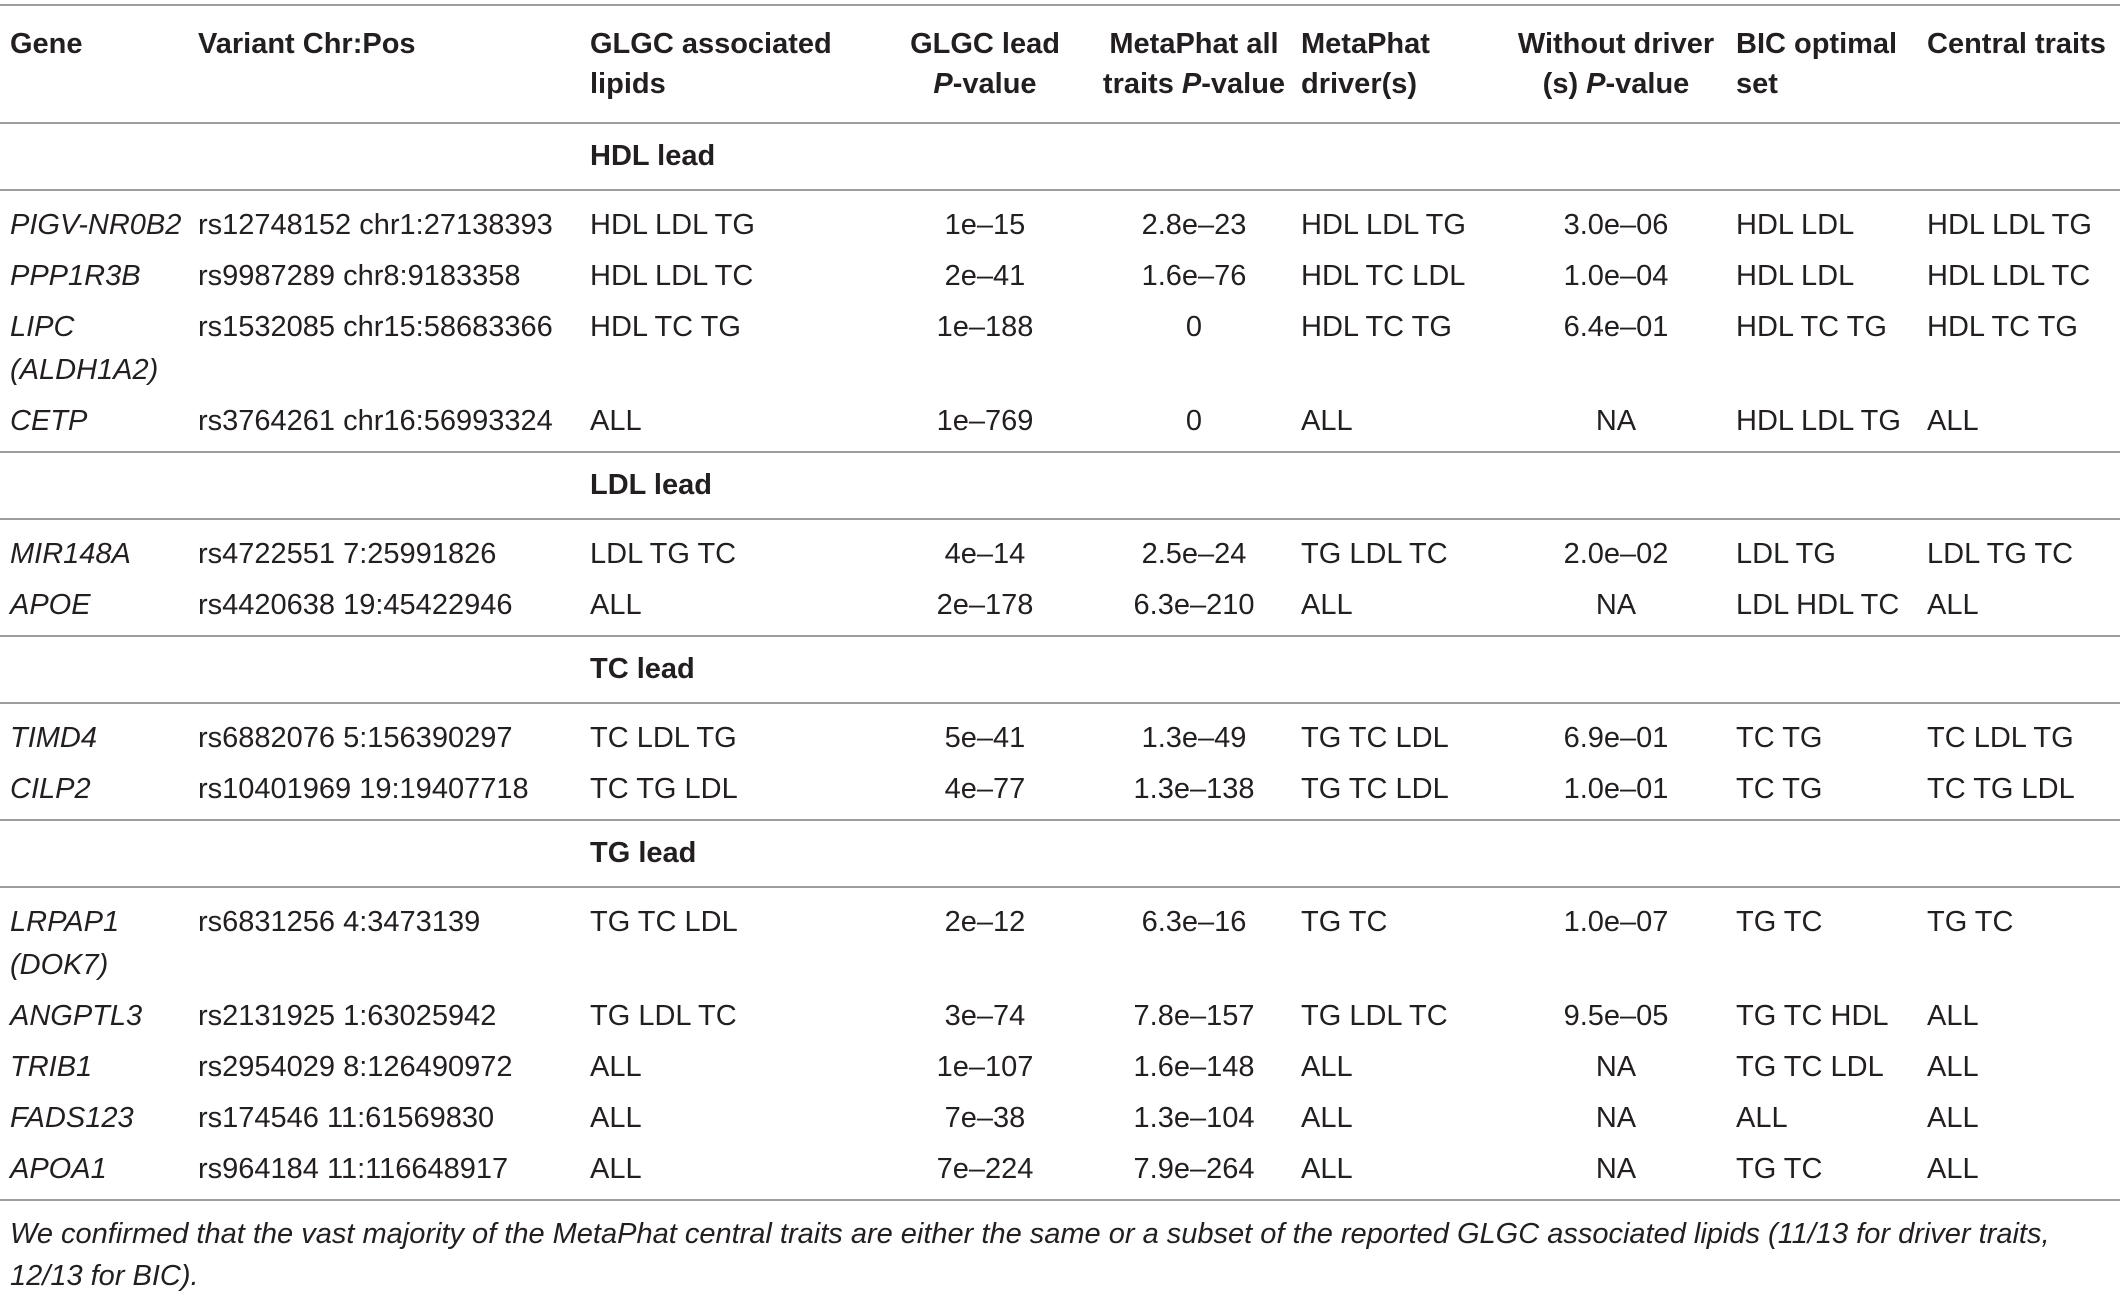 The image size is (2120, 1297). I want to click on bic-optimal-set-cell: TC TG, so click(1779, 789).